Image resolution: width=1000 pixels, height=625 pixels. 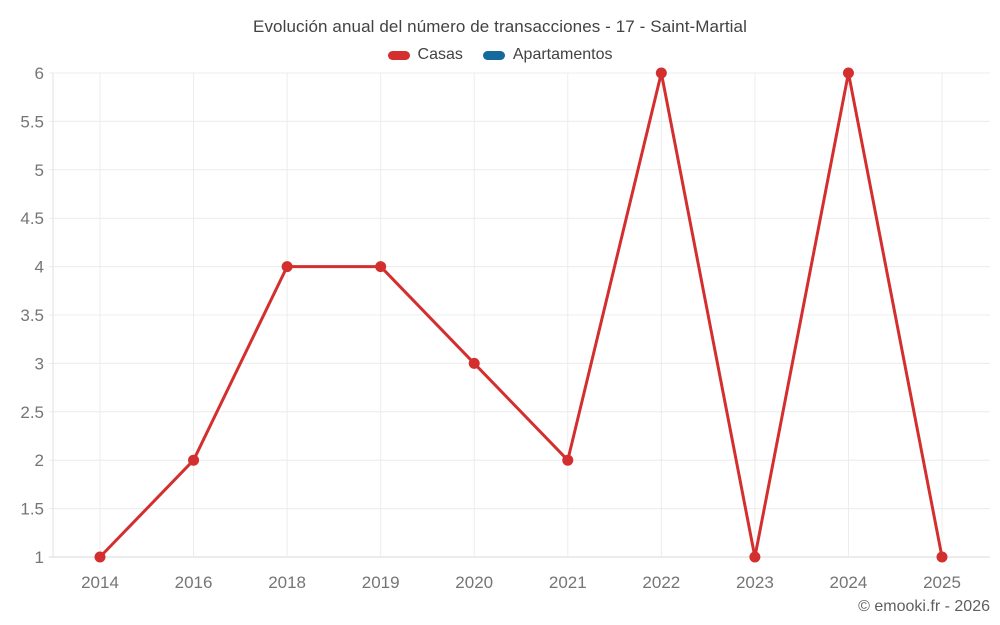 What do you see at coordinates (942, 582) in the screenshot?
I see `x-tick-label-2025: 2025` at bounding box center [942, 582].